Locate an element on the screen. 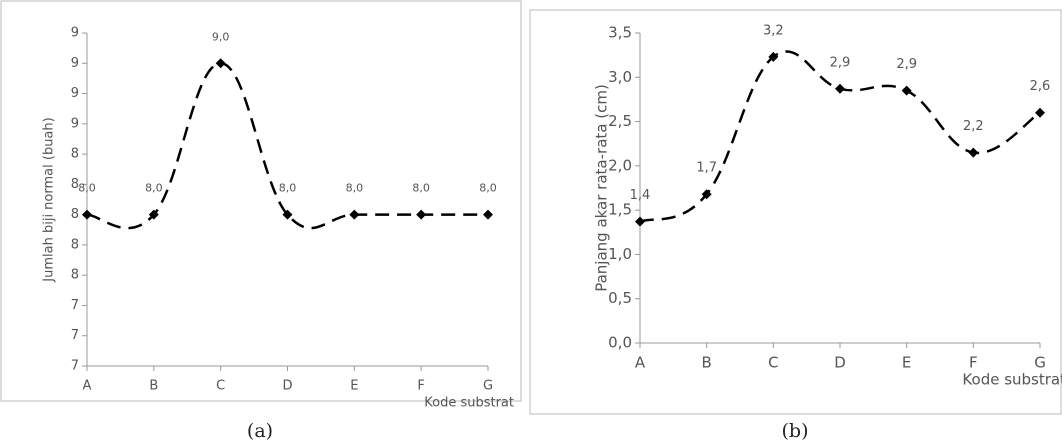  y-tick-label: 3,0 is located at coordinates (620, 77).